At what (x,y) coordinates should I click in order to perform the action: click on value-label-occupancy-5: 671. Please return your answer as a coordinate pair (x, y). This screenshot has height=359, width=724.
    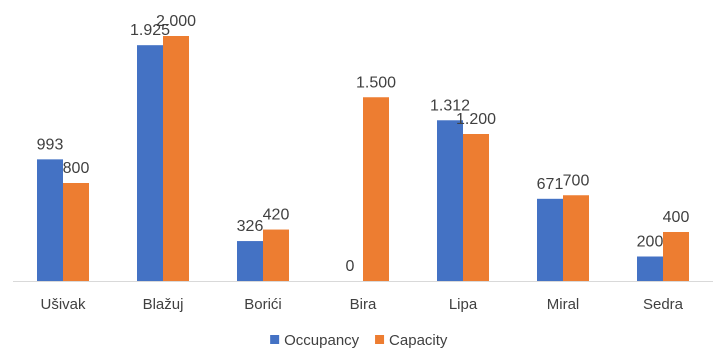
    Looking at the image, I should click on (550, 184).